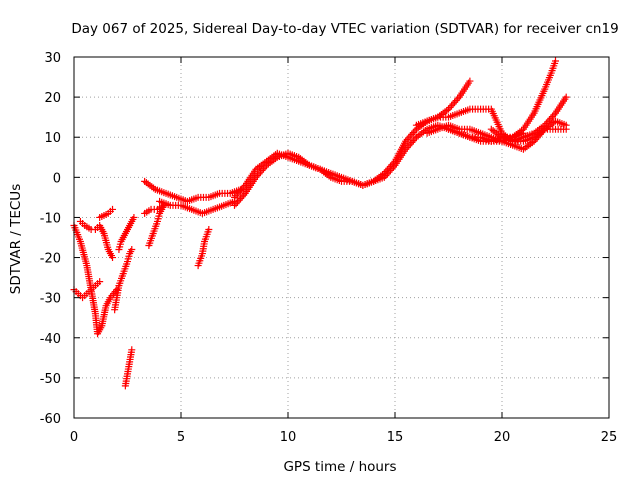 The width and height of the screenshot is (640, 480). What do you see at coordinates (50, 259) in the screenshot?
I see `y-tick-label: -20` at bounding box center [50, 259].